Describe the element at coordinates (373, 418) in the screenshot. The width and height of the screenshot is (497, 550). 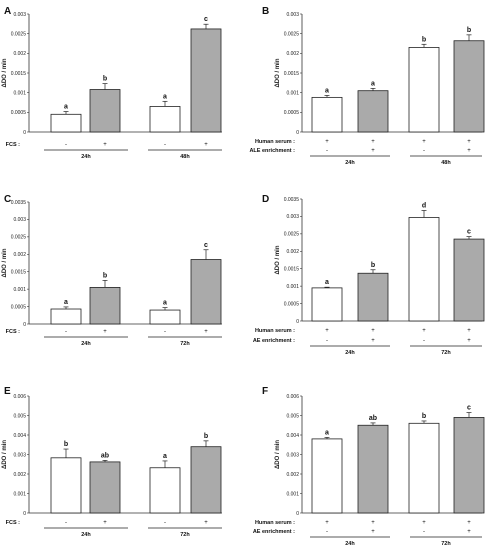
I see `significance-letter: ab` at that location.